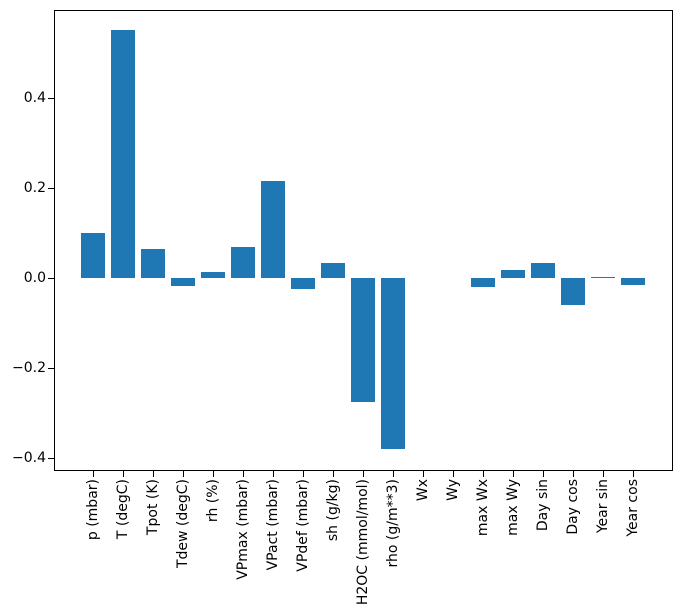 The image size is (683, 616). Describe the element at coordinates (573, 507) in the screenshot. I see `x-tick-label: Day cos` at that location.